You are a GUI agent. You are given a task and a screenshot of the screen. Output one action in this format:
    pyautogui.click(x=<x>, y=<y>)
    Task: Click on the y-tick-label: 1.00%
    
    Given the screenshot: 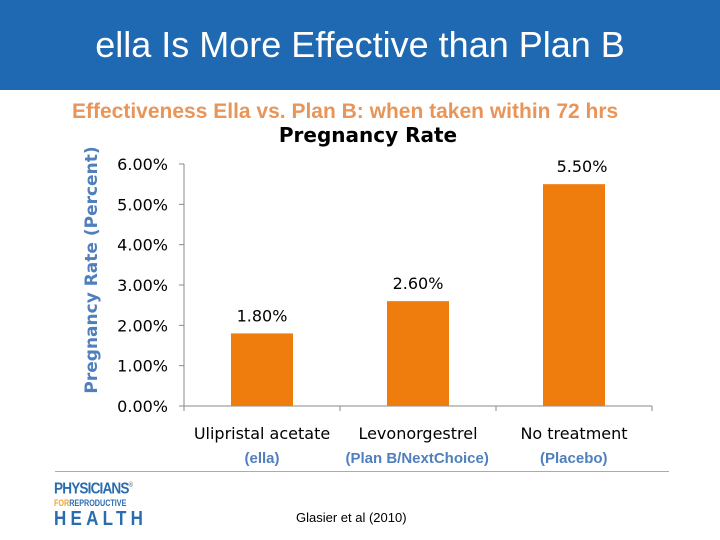 What is the action you would take?
    pyautogui.click(x=142, y=366)
    